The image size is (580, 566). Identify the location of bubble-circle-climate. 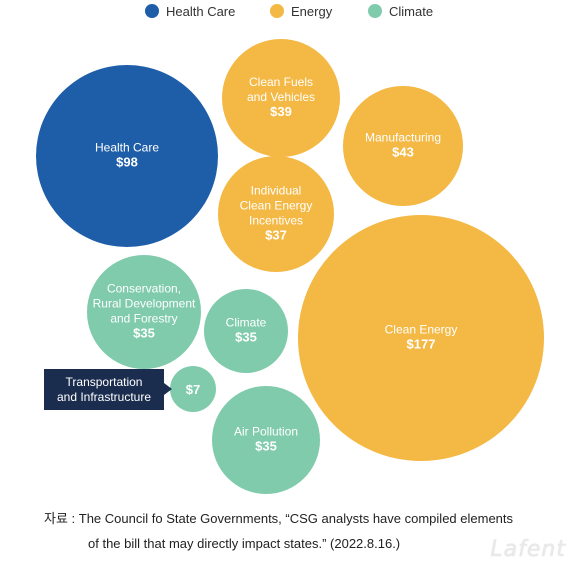
(246, 331).